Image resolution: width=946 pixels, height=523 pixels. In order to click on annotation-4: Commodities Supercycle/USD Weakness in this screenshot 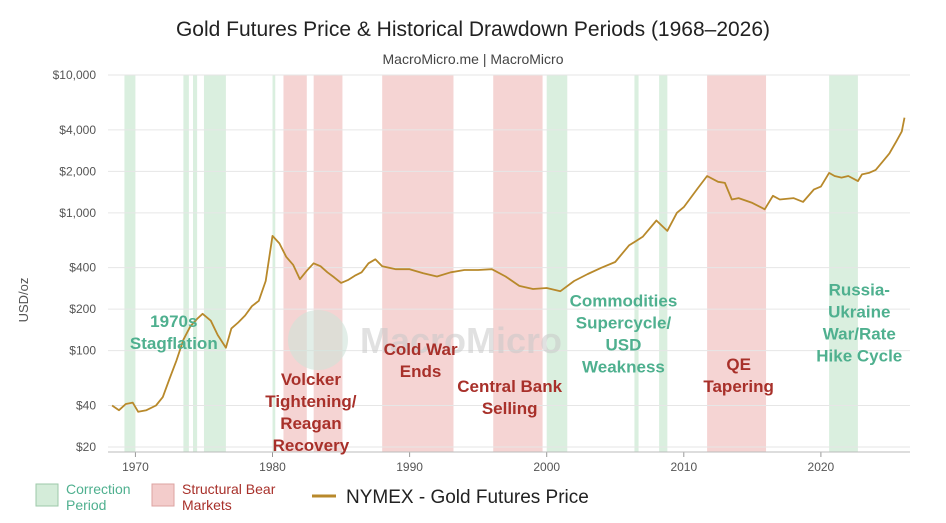, I will do `click(624, 334)`.